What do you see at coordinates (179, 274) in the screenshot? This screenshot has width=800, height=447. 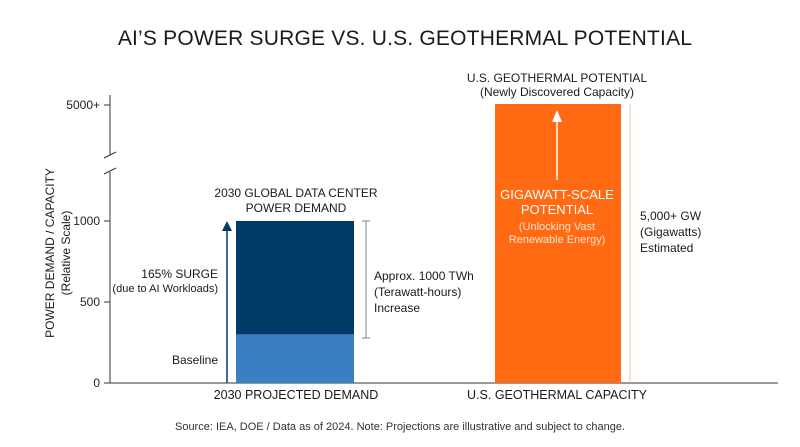 I see `surge-label: 165% SURGE` at bounding box center [179, 274].